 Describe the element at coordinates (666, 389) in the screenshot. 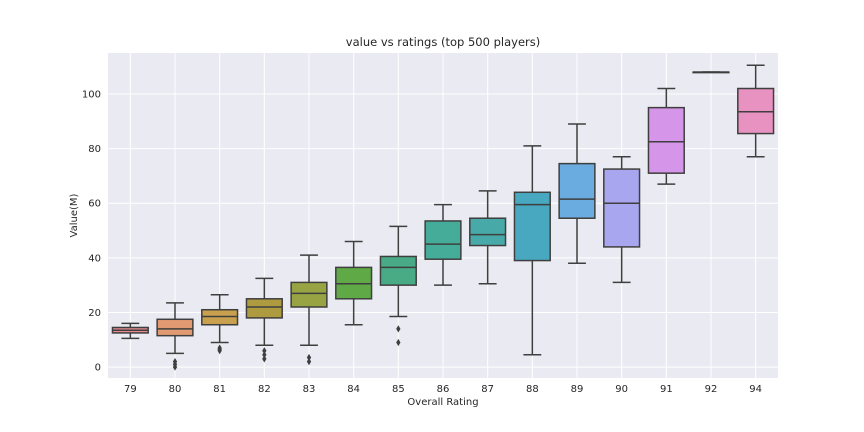

I see `x-tick-label: 91` at that location.